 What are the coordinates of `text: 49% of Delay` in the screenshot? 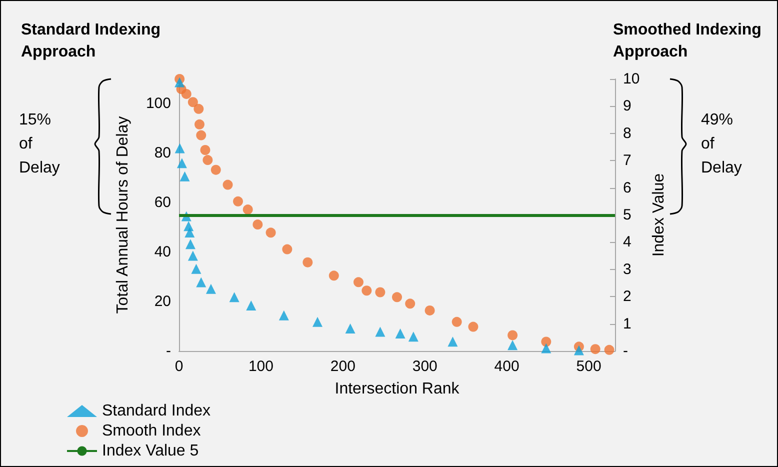 It's located at (721, 144).